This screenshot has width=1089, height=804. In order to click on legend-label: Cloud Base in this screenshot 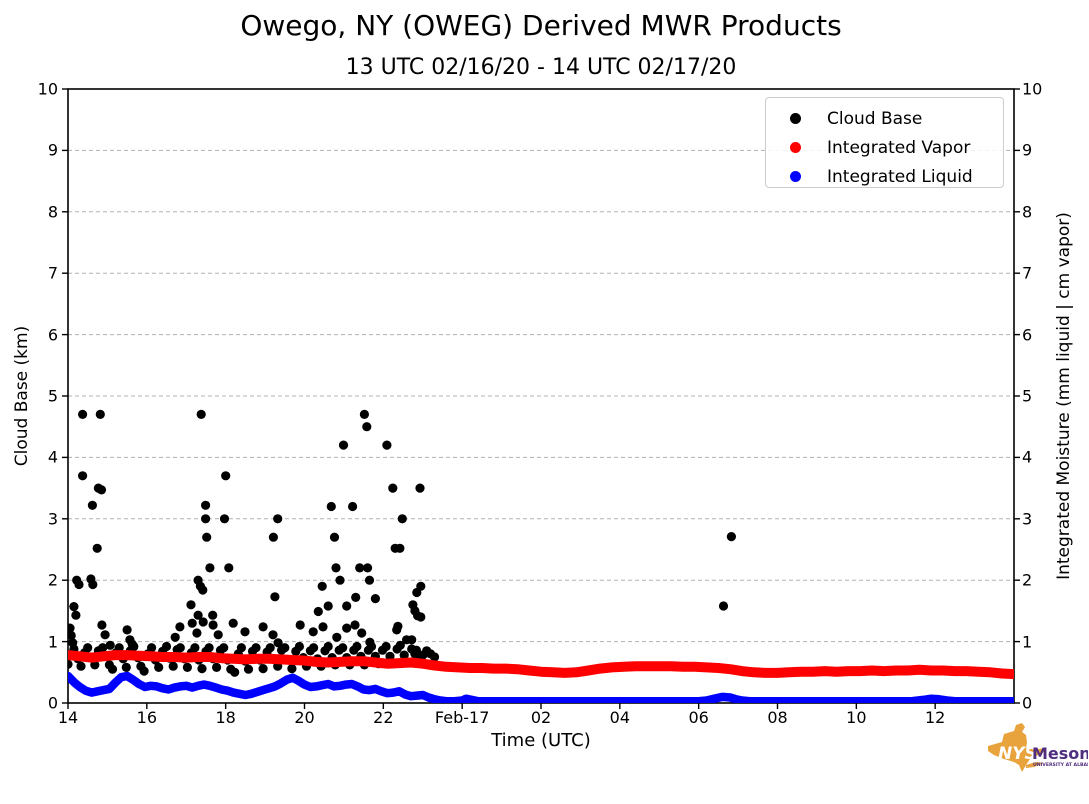, I will do `click(875, 118)`.